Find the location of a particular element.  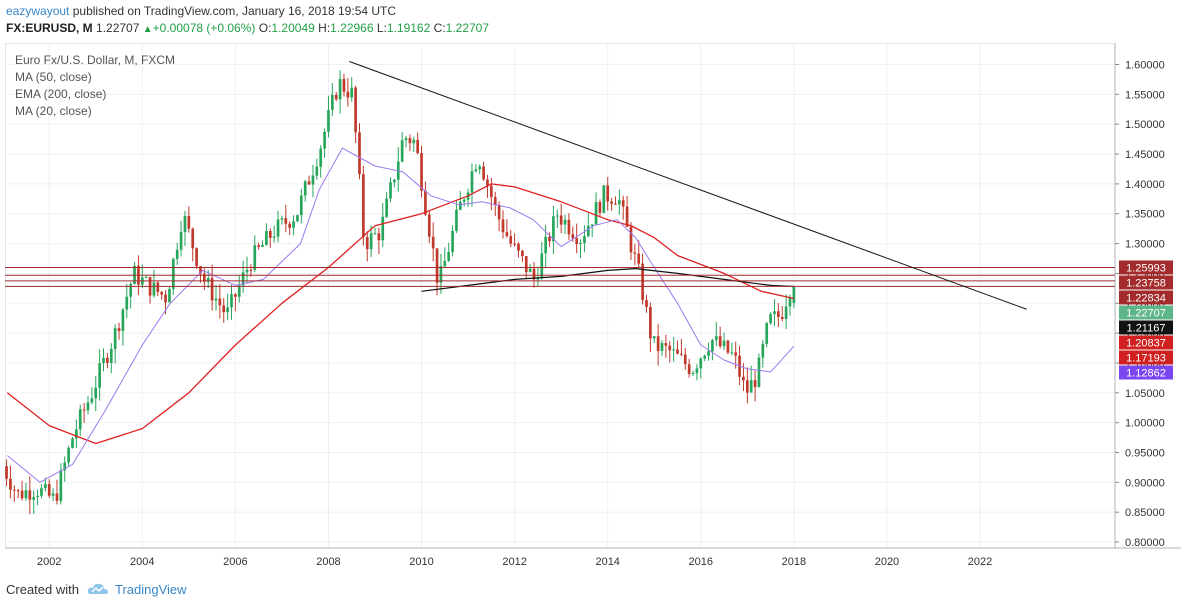

y-tick-label: 1.50000 is located at coordinates (1145, 125).